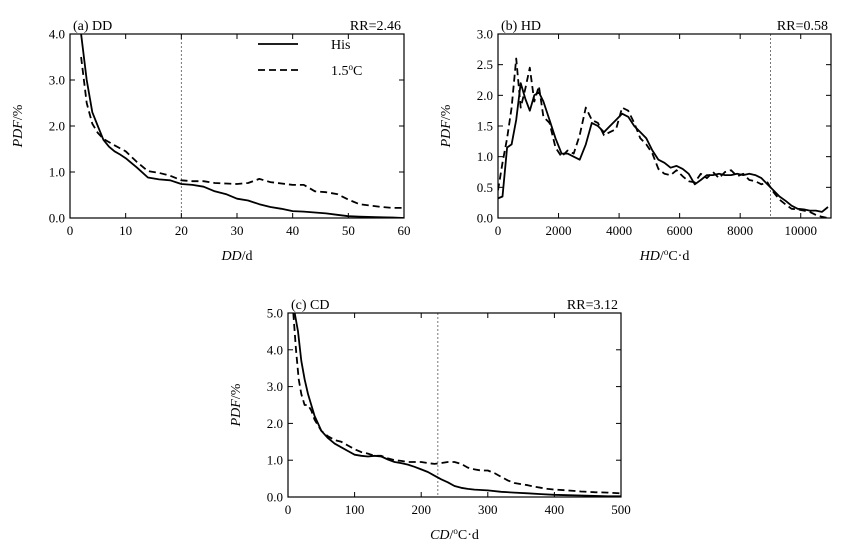 This screenshot has height=551, width=850. What do you see at coordinates (340, 45) in the screenshot?
I see `legend-label-his: His` at bounding box center [340, 45].